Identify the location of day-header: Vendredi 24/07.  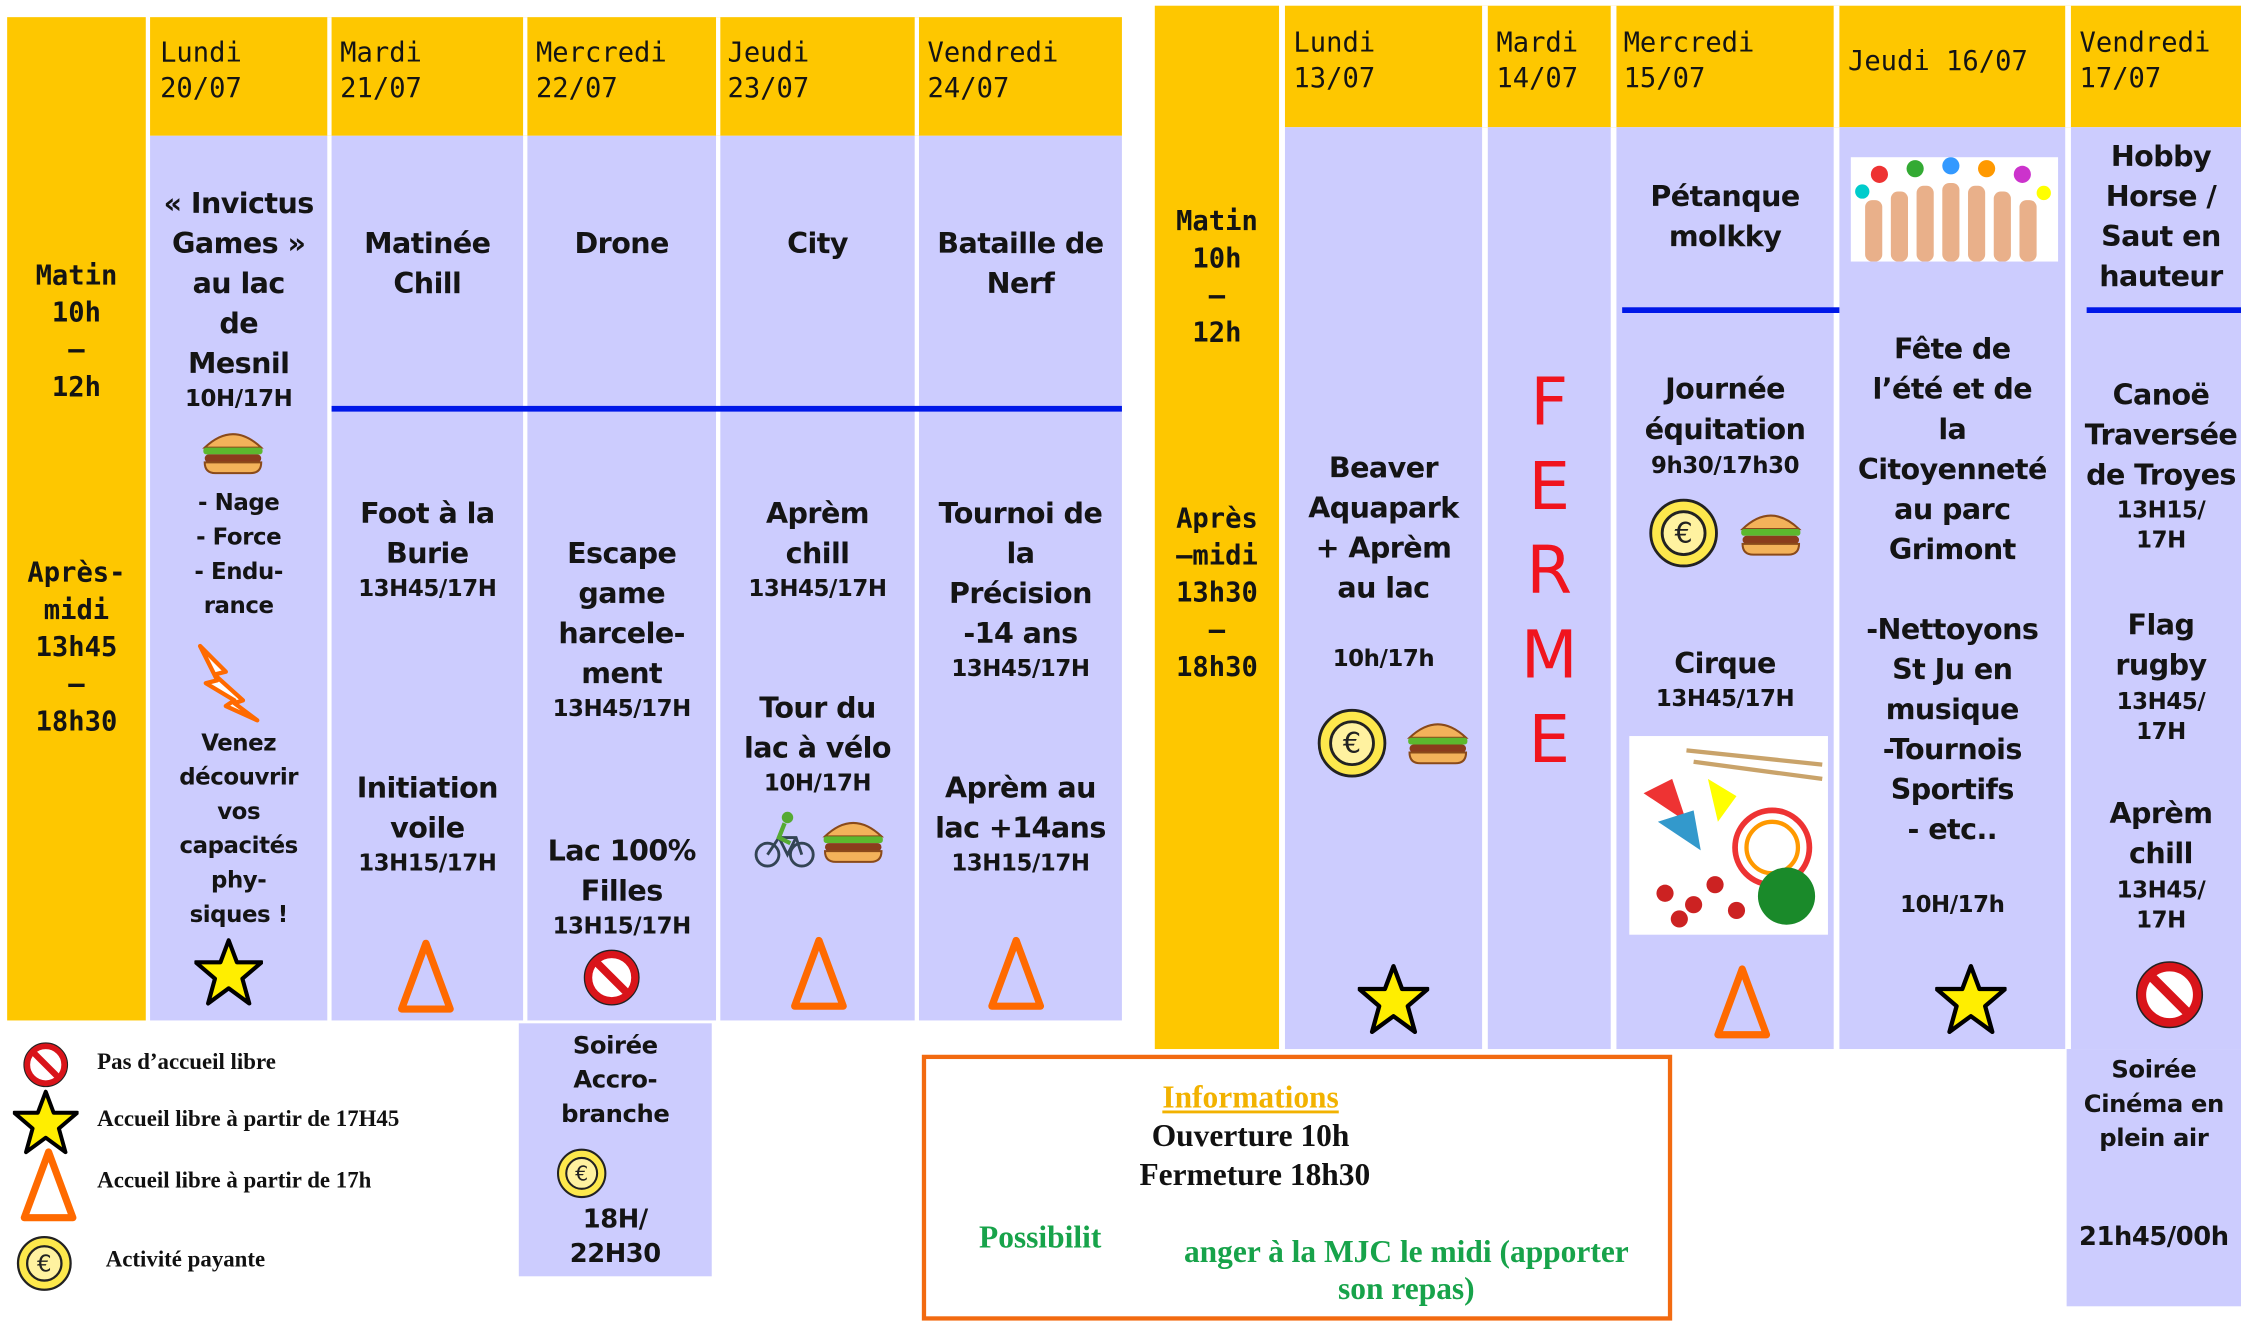
(993, 71).